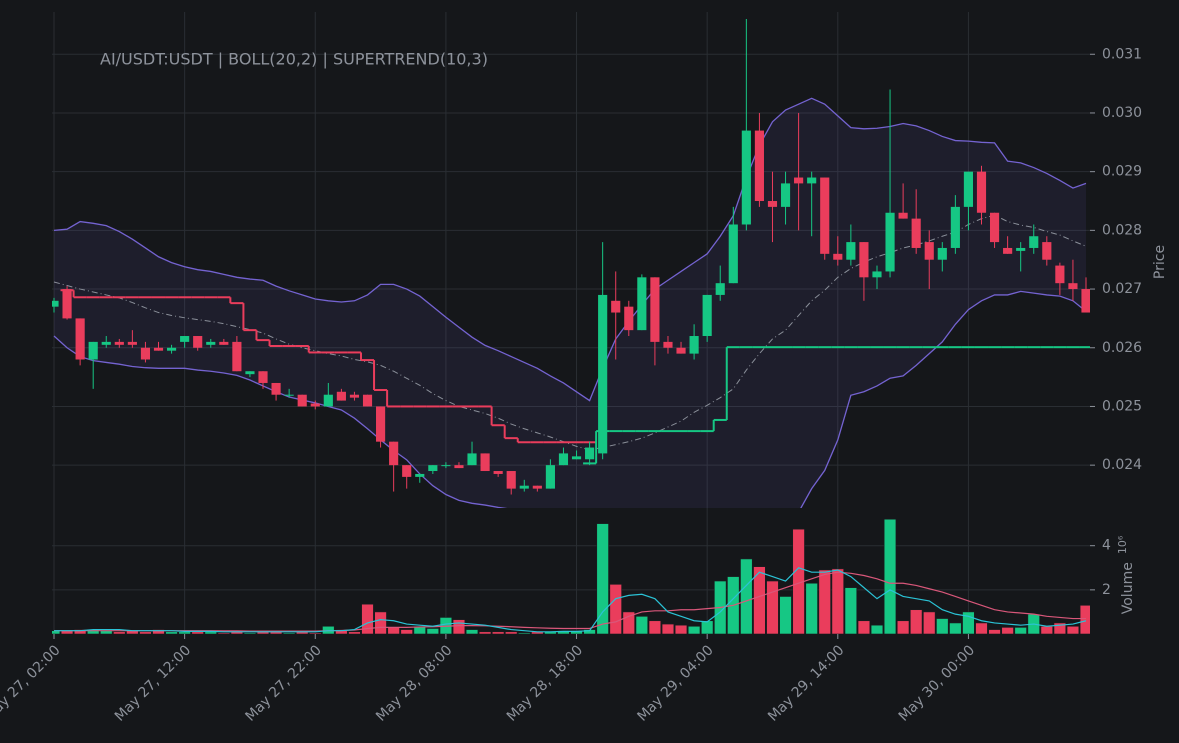 The image size is (1179, 743). Describe the element at coordinates (1128, 588) in the screenshot. I see `volume-label: Volume` at that location.